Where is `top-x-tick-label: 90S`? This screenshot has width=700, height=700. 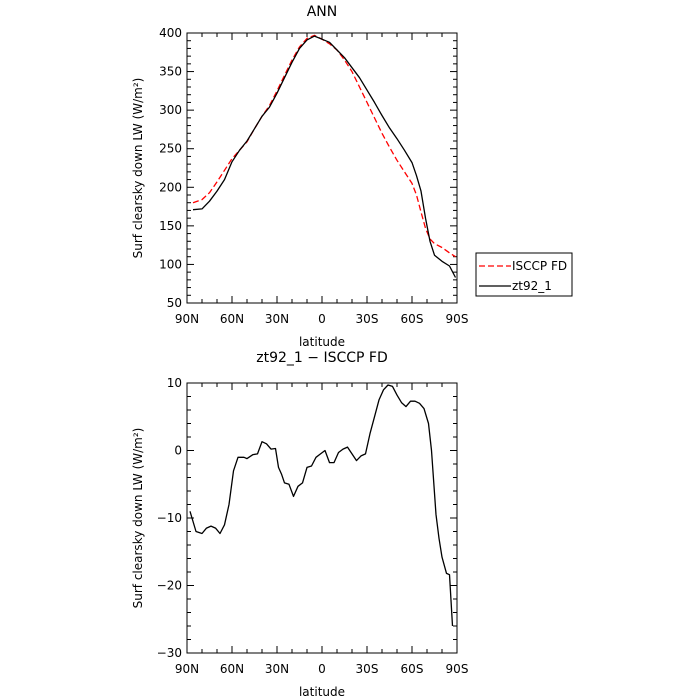 top-x-tick-label: 90S is located at coordinates (457, 319).